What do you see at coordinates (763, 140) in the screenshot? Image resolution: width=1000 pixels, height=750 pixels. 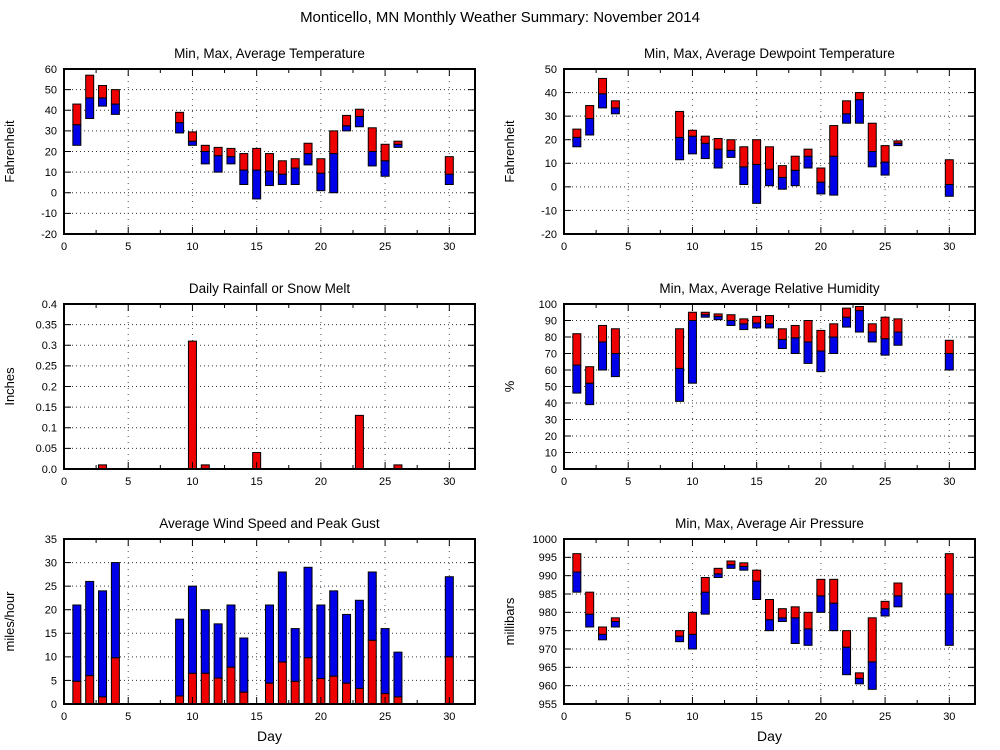 I see `dewpoint-bars` at bounding box center [763, 140].